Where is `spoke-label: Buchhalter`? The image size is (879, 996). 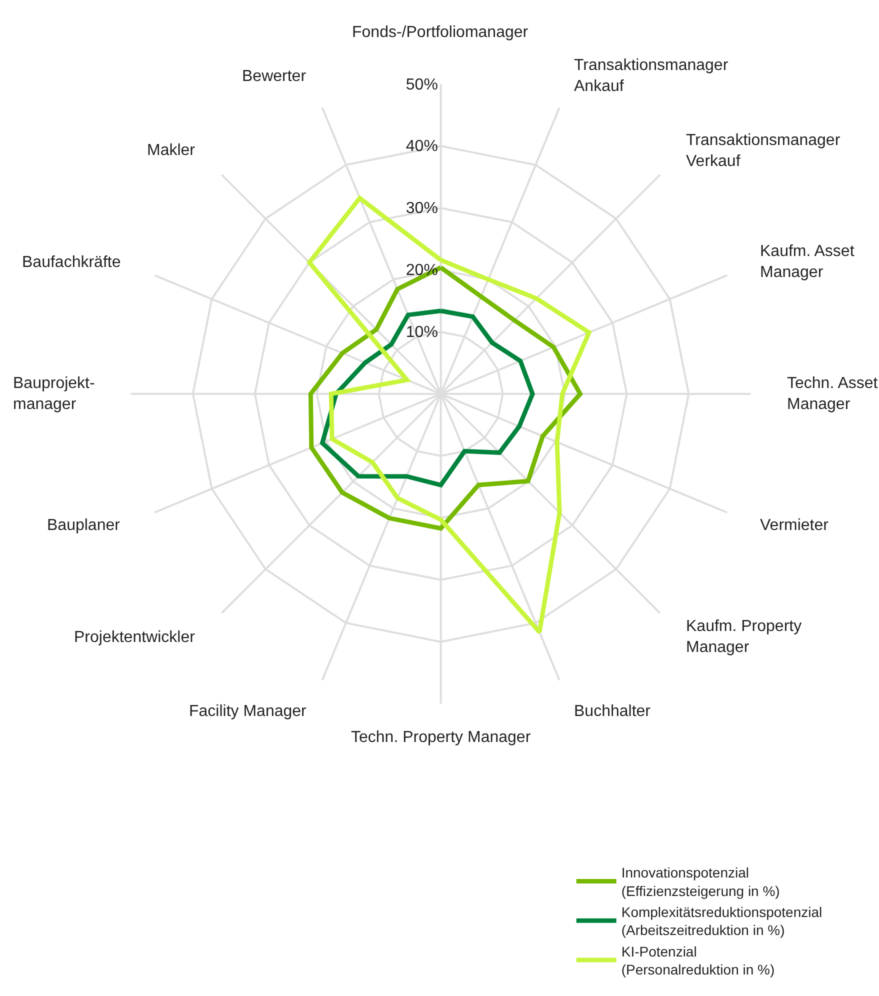 spoke-label: Buchhalter is located at coordinates (613, 711).